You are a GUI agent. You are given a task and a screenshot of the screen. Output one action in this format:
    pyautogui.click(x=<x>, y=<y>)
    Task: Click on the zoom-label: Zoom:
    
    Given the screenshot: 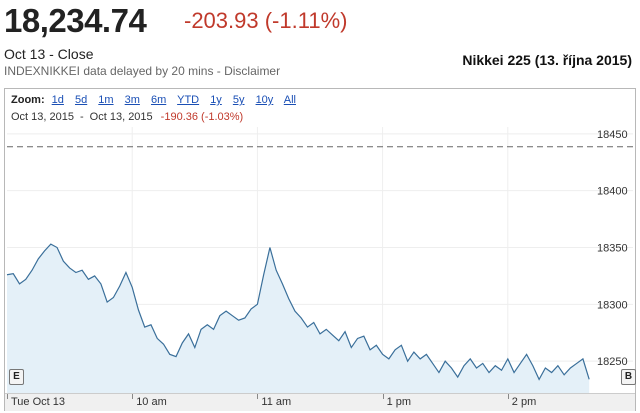 What is the action you would take?
    pyautogui.click(x=28, y=100)
    